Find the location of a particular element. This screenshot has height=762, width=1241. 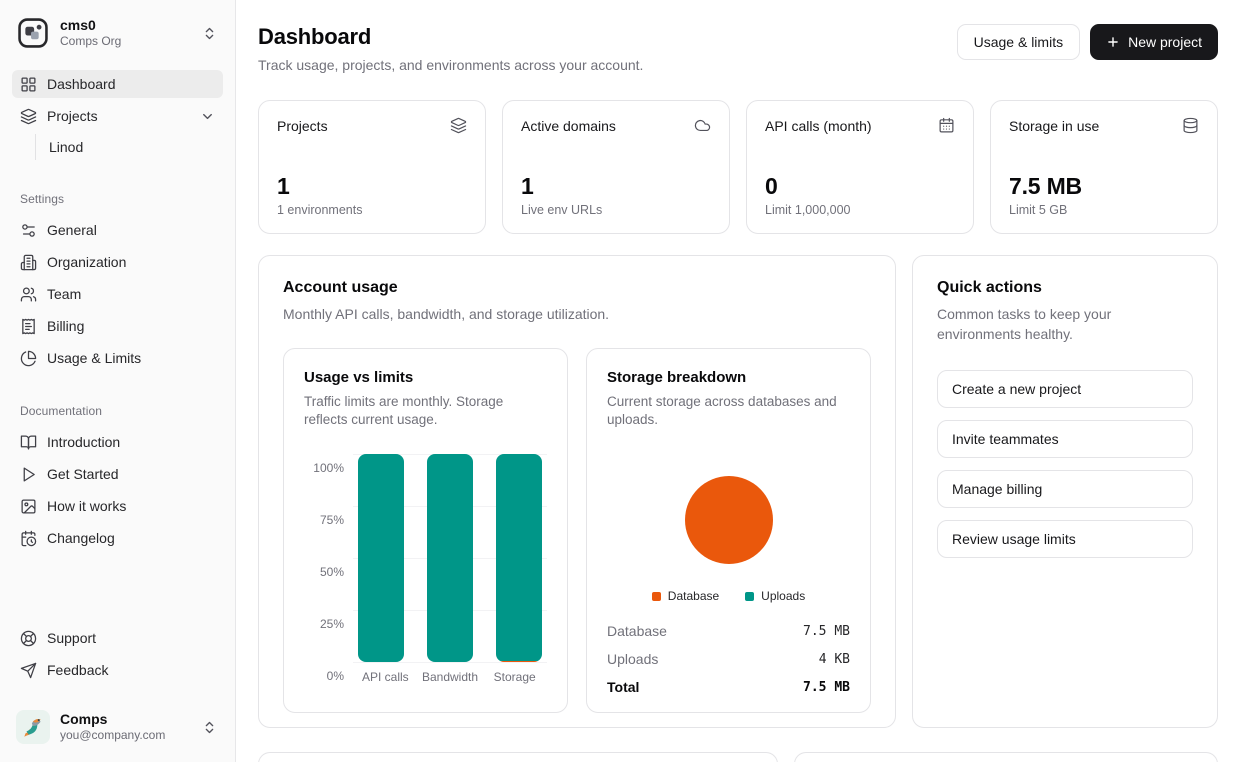

x-tick: Storage is located at coordinates (514, 677).